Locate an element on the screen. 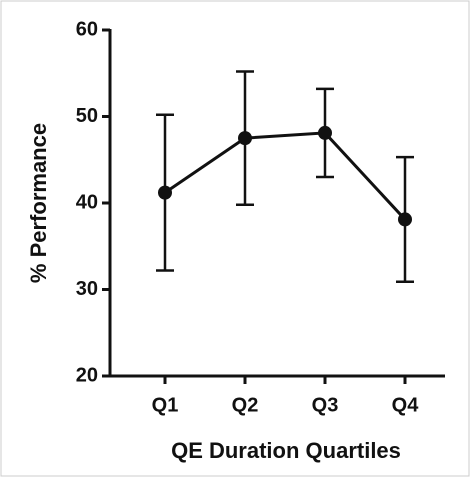 The height and width of the screenshot is (477, 470). line is located at coordinates (285, 176).